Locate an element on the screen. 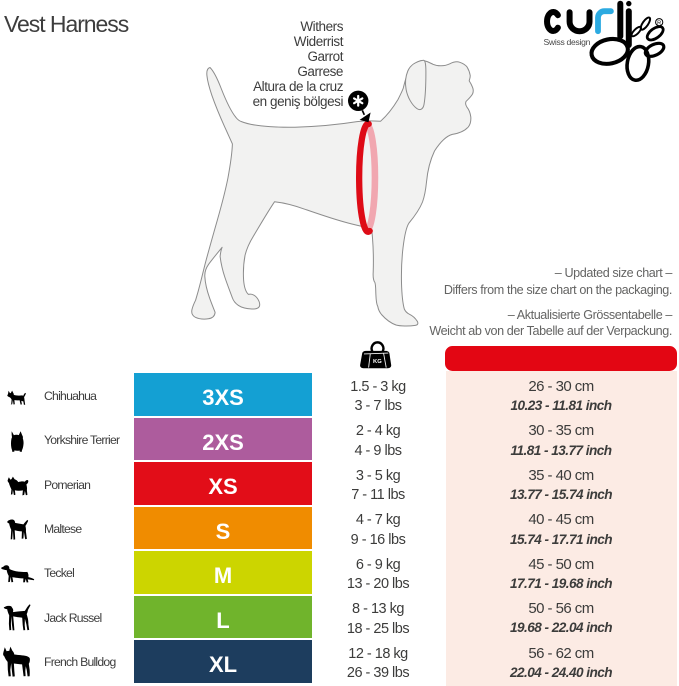 This screenshot has height=686, width=679. svg-text: R is located at coordinates (659, 24).